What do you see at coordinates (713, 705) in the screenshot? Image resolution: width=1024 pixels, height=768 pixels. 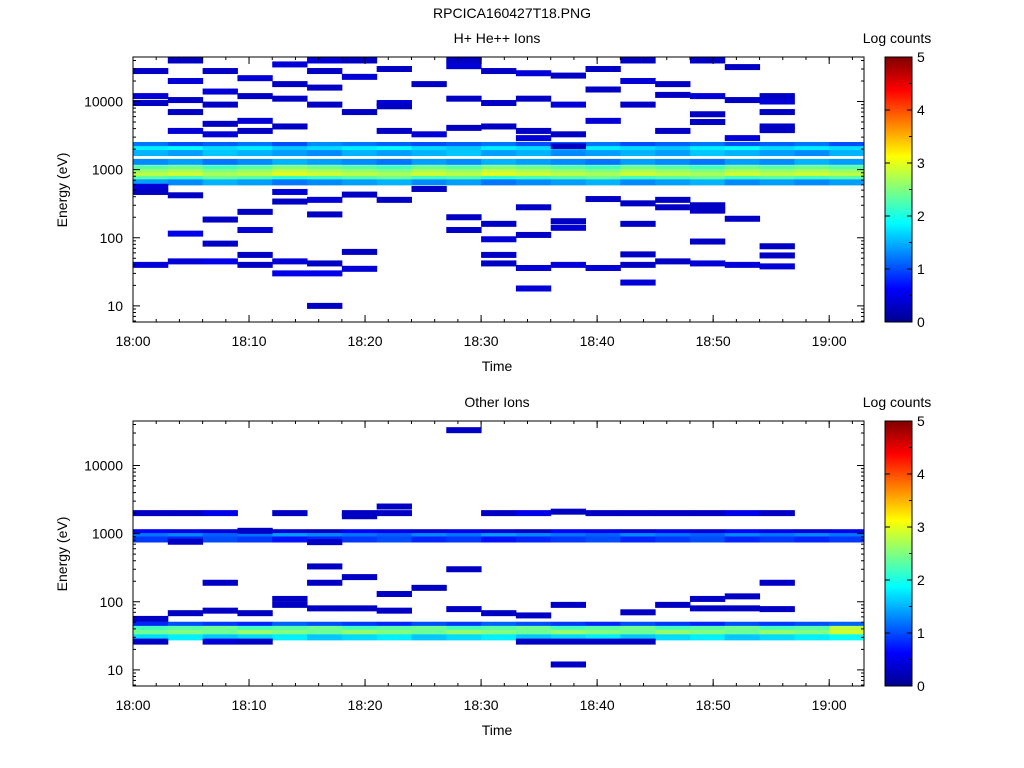 I see `x-tick-label: 18:50` at bounding box center [713, 705].